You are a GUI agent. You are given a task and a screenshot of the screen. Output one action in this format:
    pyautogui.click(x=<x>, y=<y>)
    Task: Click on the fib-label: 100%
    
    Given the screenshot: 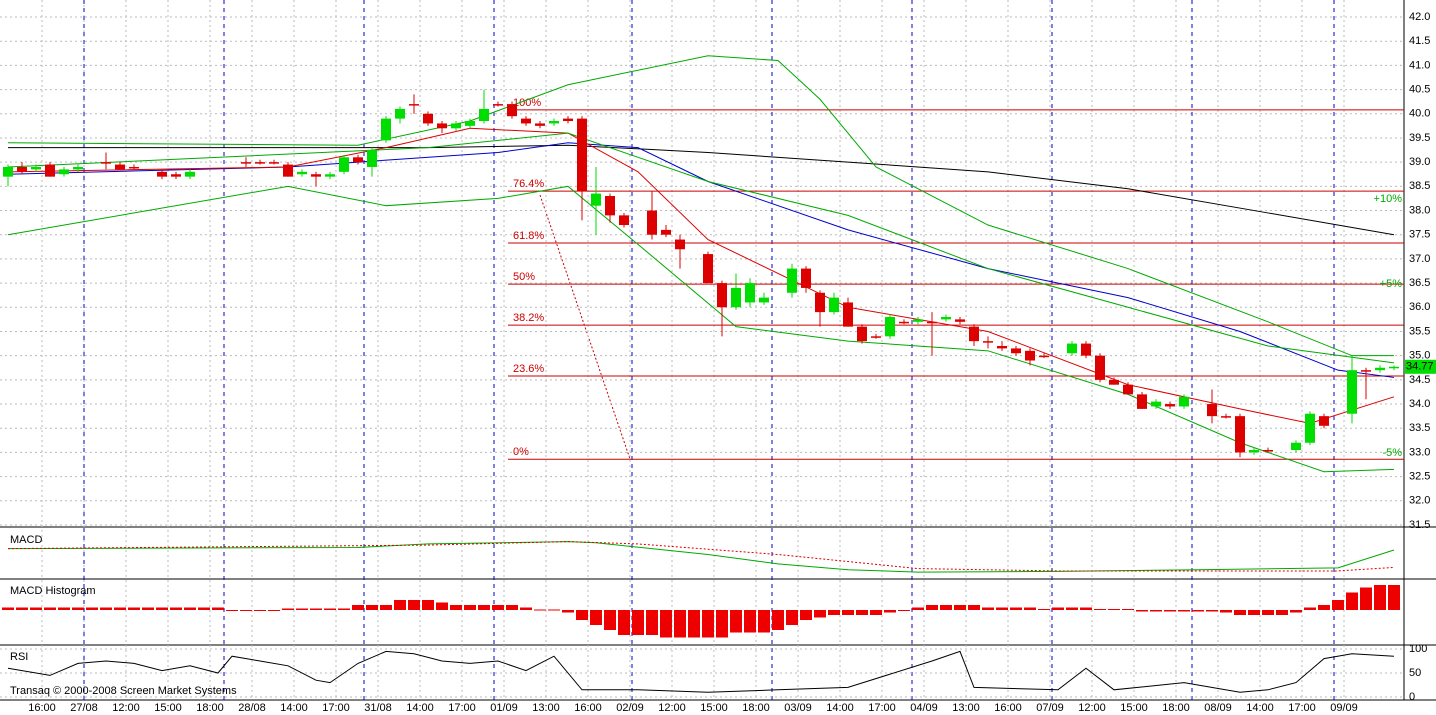 What is the action you would take?
    pyautogui.click(x=527, y=103)
    